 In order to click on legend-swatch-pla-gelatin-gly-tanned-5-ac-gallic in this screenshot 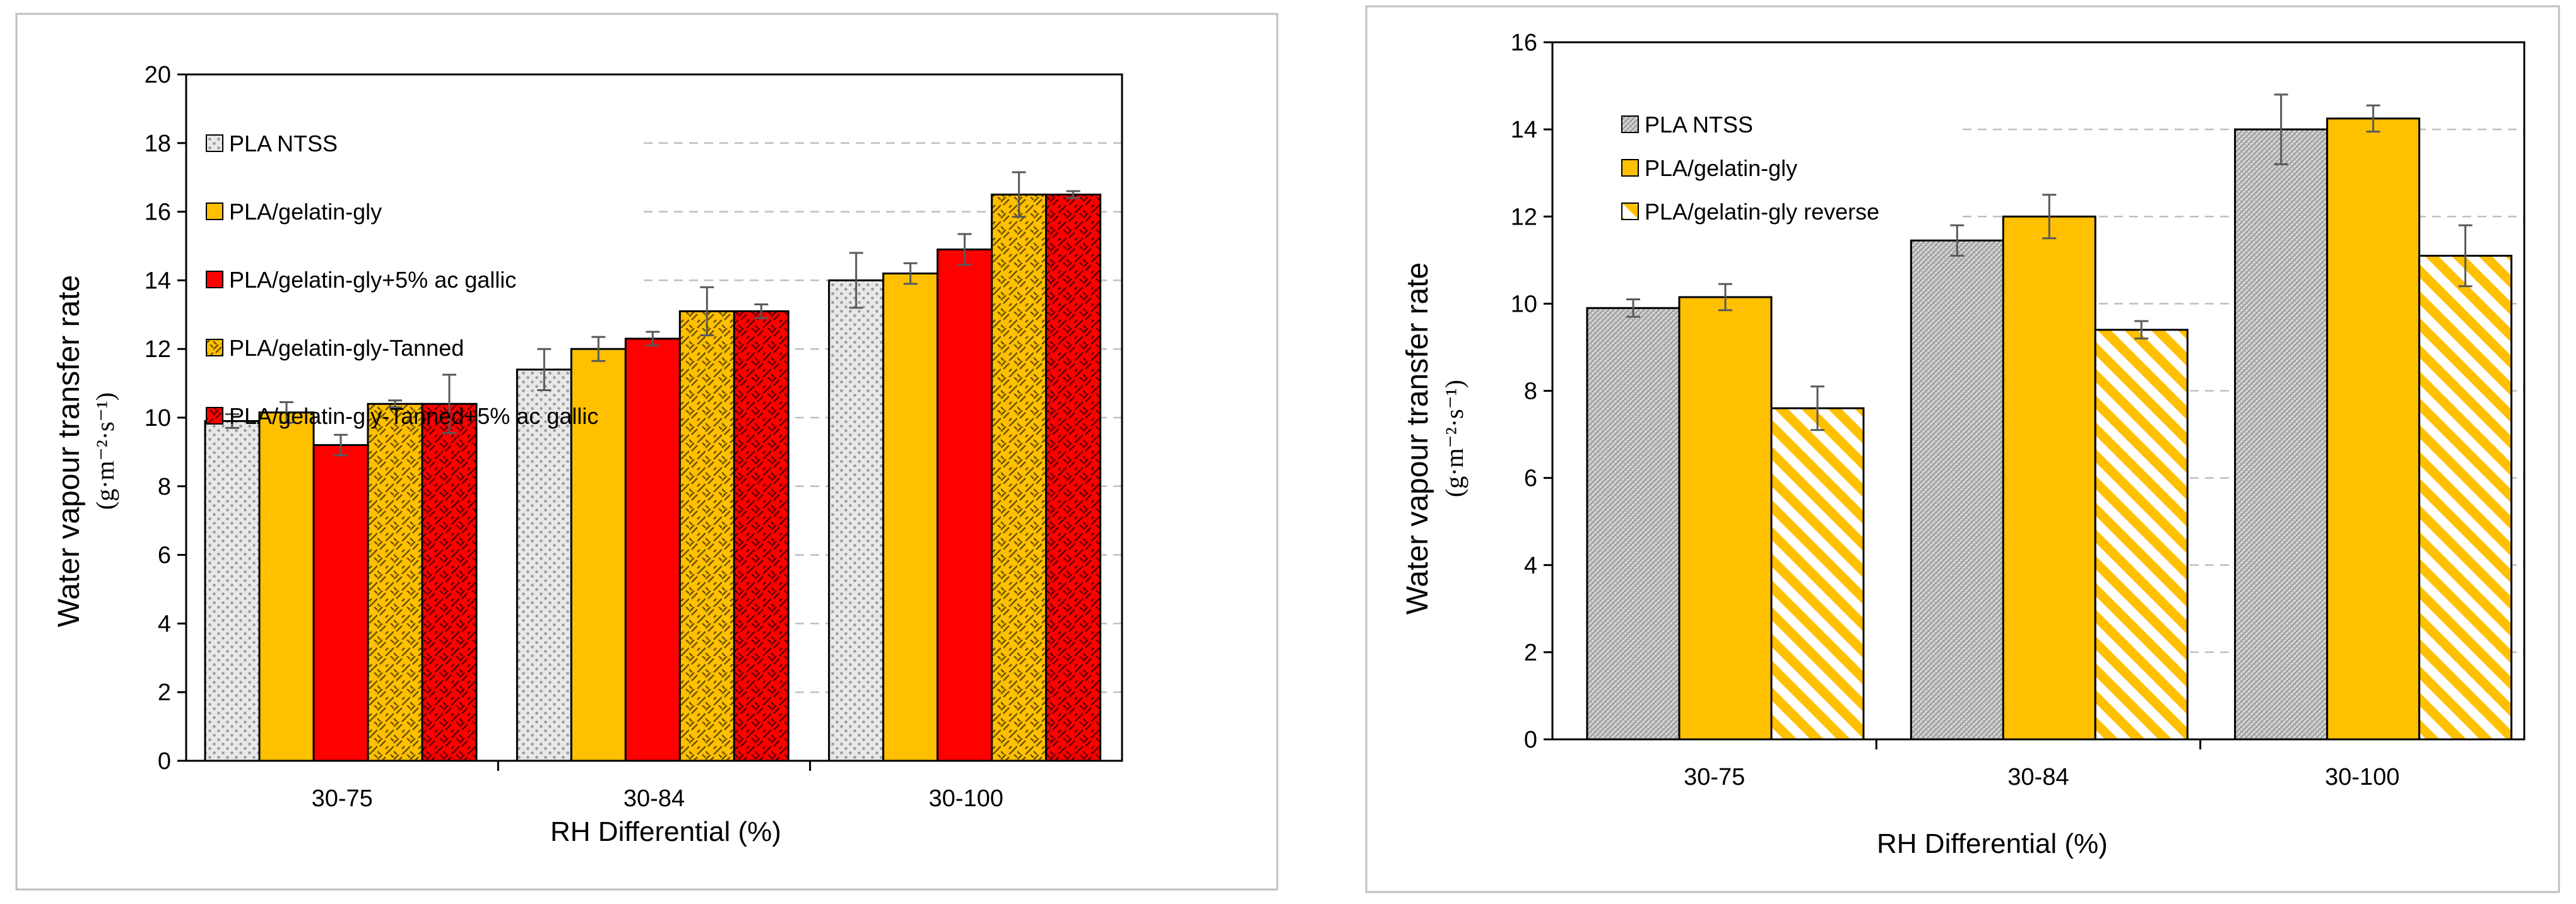, I will do `click(214, 416)`.